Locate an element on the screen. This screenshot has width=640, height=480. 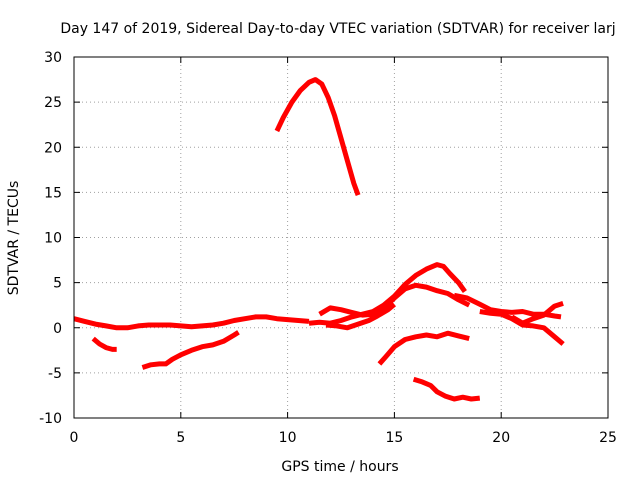
x-tick-label: 0 is located at coordinates (74, 438).